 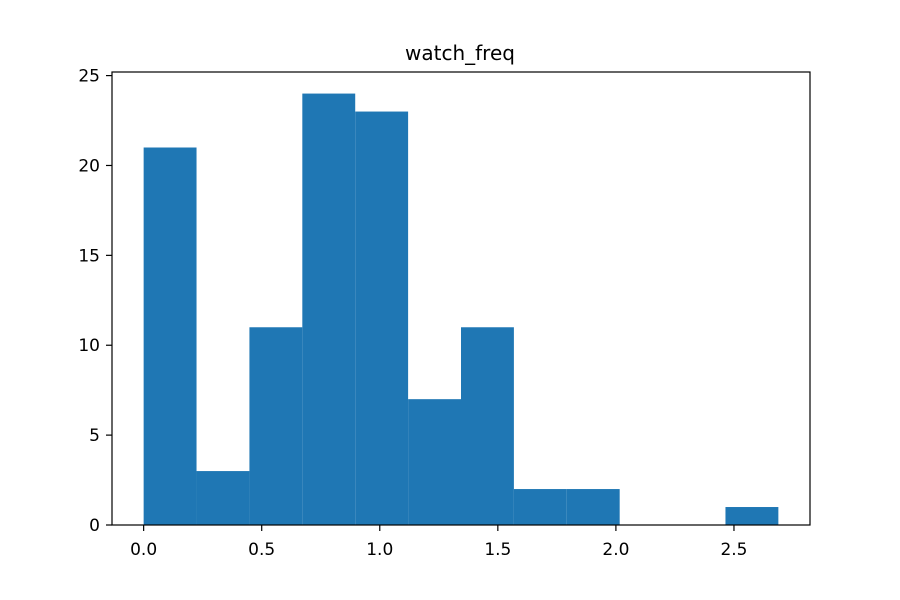 I want to click on chart-title: watch_freq, so click(x=460, y=53).